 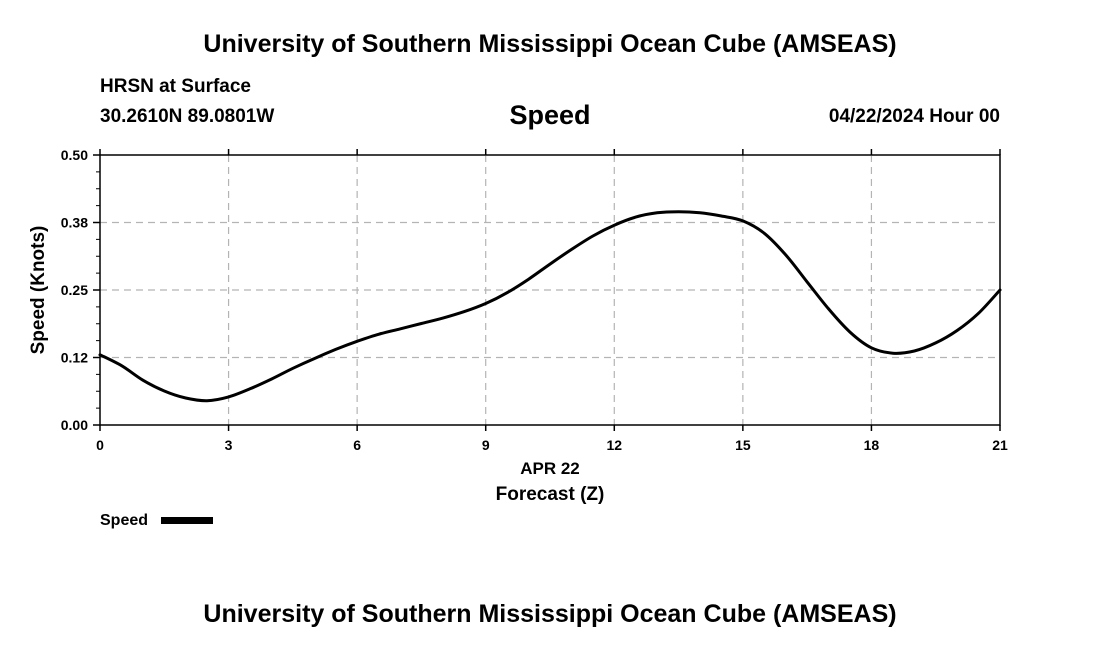 What do you see at coordinates (100, 445) in the screenshot?
I see `x-tick-label-0: 0` at bounding box center [100, 445].